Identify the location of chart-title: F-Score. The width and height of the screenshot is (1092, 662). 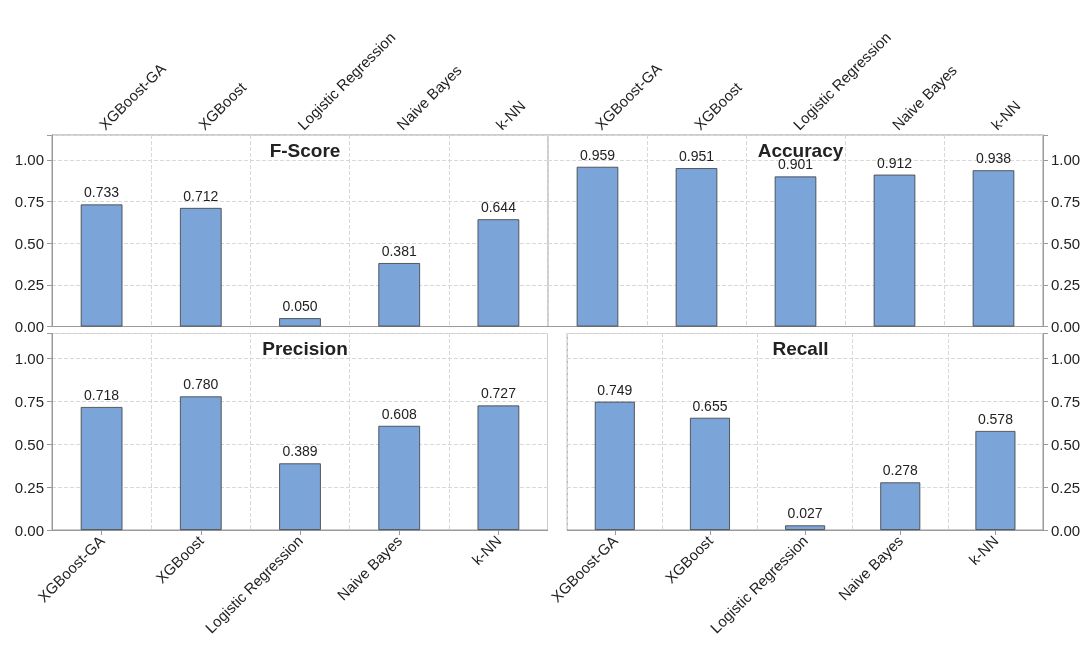
(305, 150).